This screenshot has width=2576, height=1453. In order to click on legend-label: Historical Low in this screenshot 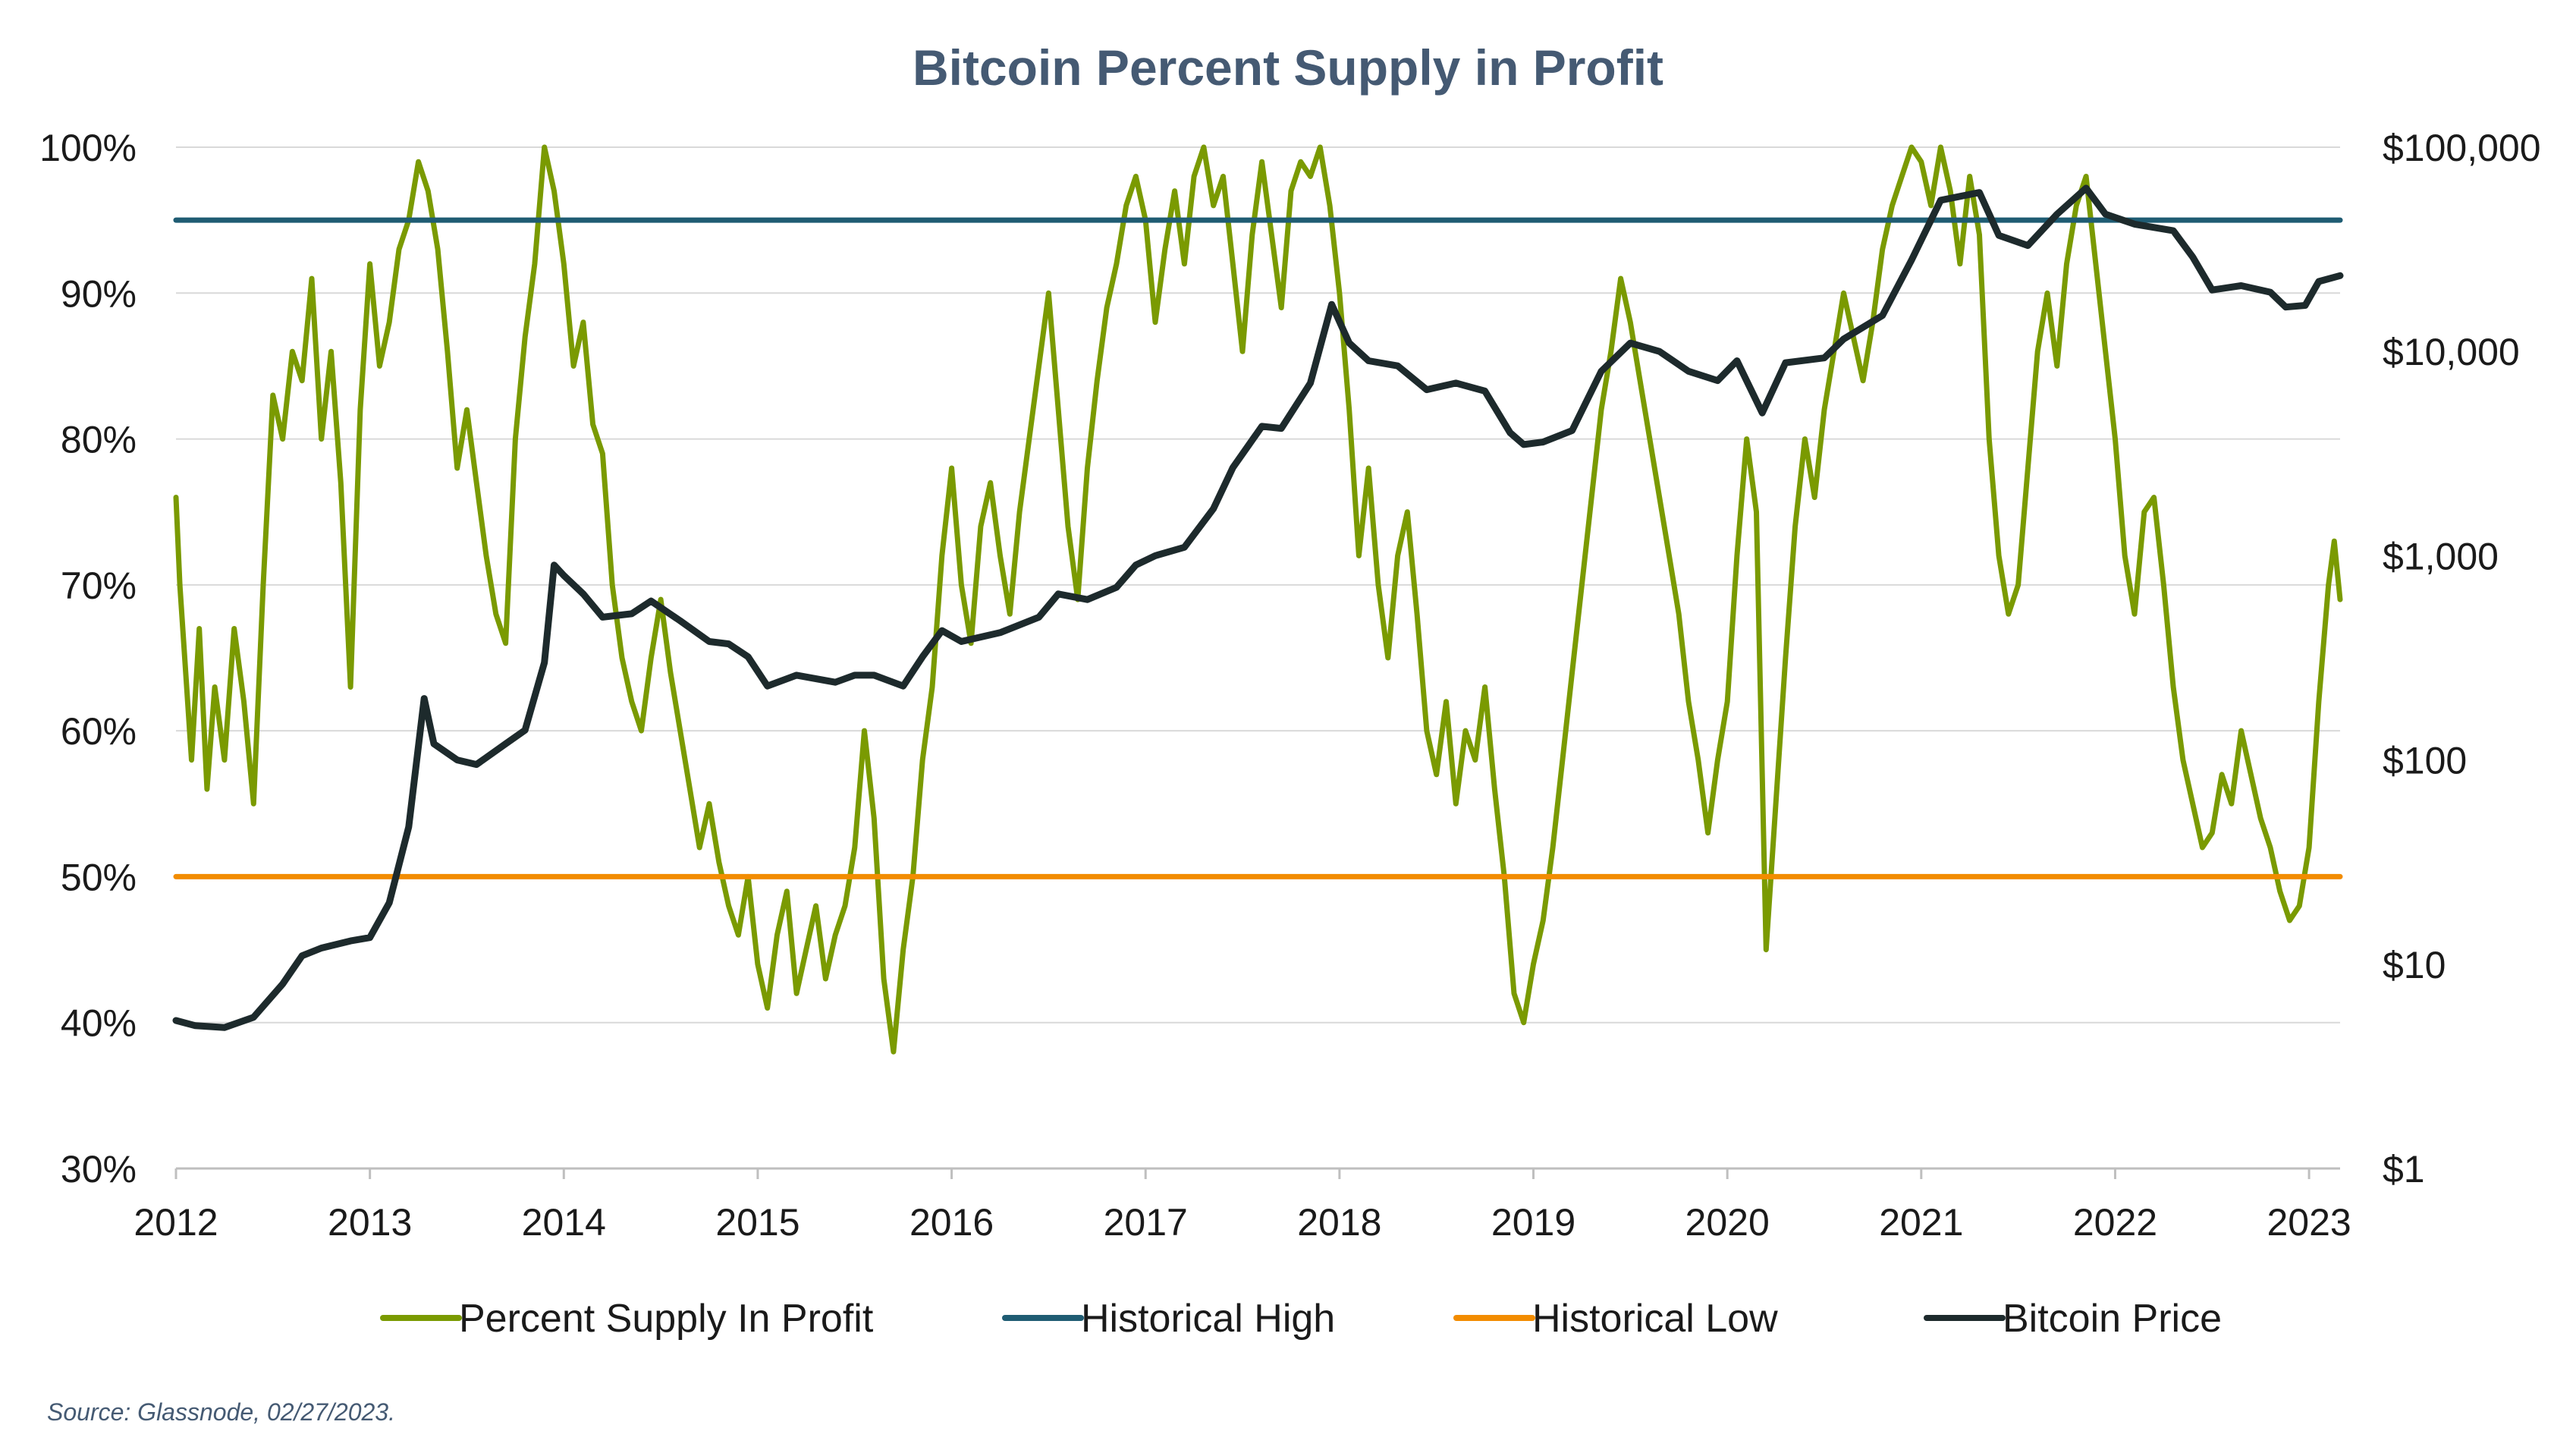, I will do `click(1655, 1319)`.